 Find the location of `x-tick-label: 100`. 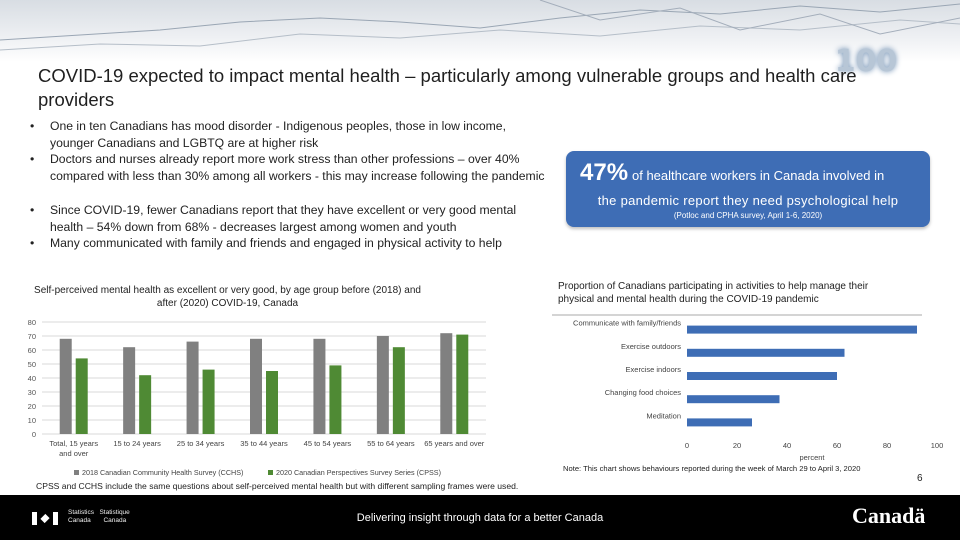

x-tick-label: 100 is located at coordinates (937, 445).